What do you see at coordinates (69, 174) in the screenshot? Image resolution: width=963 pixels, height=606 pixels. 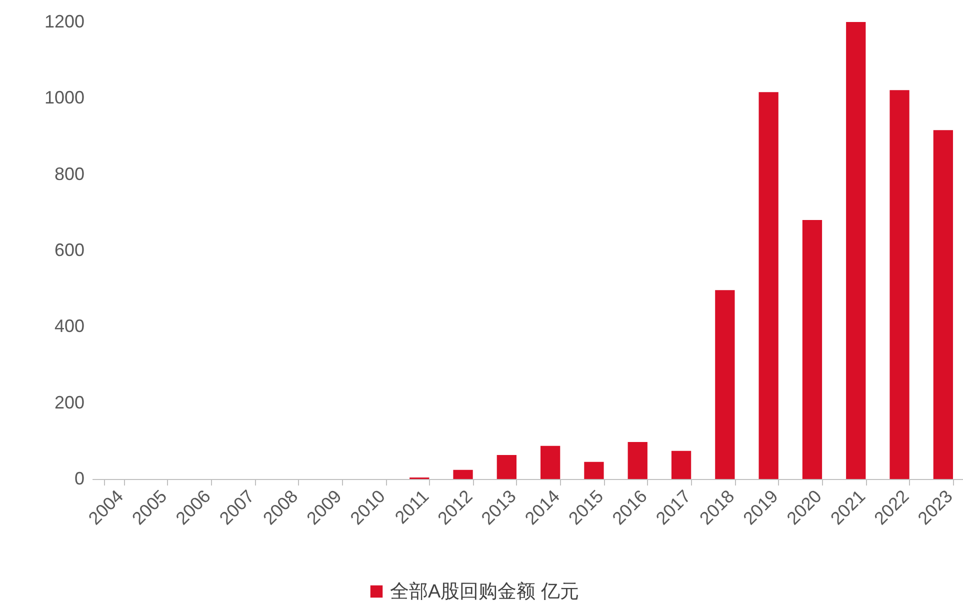 I see `y-tick-label: 800` at bounding box center [69, 174].